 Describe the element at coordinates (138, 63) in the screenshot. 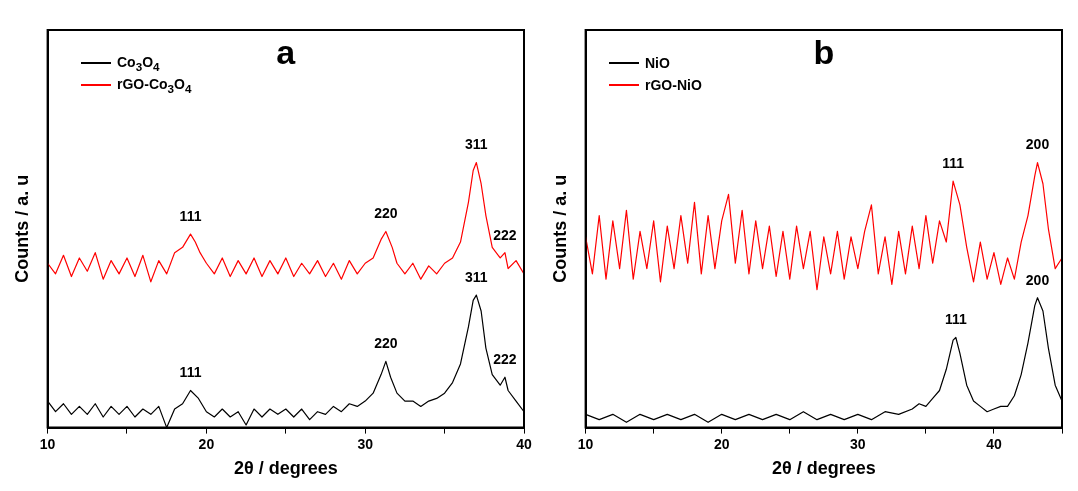

I see `legend-label: Co$_{3}$O$_{4}$` at that location.